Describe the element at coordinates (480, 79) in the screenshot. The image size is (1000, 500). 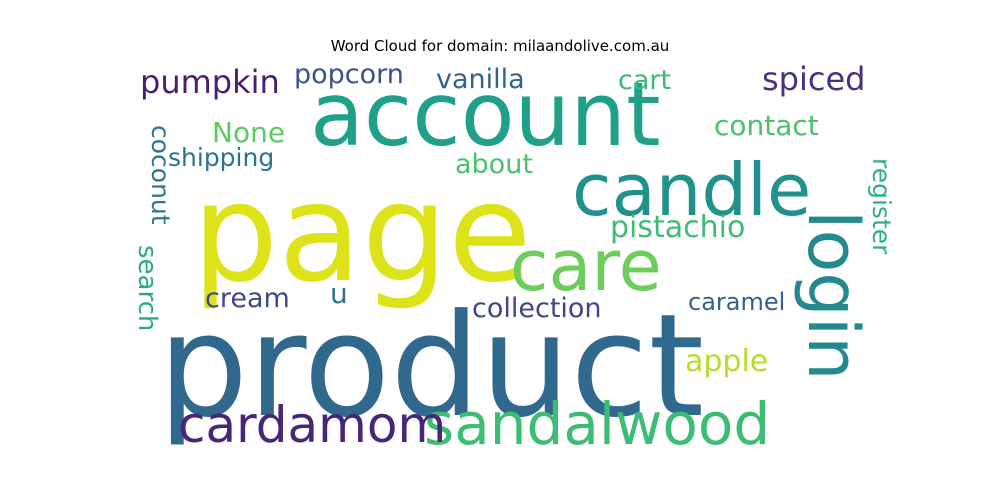
I see `word-vanilla: vanilla` at that location.